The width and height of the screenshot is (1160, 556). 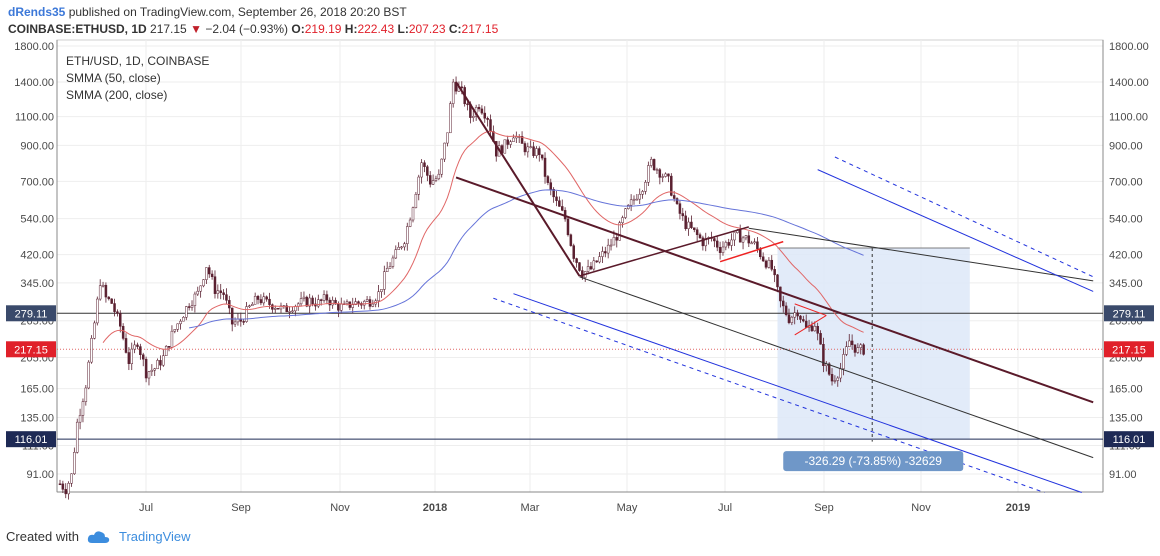 I want to click on y-tick-label-right: 165.00, so click(x=1126, y=390).